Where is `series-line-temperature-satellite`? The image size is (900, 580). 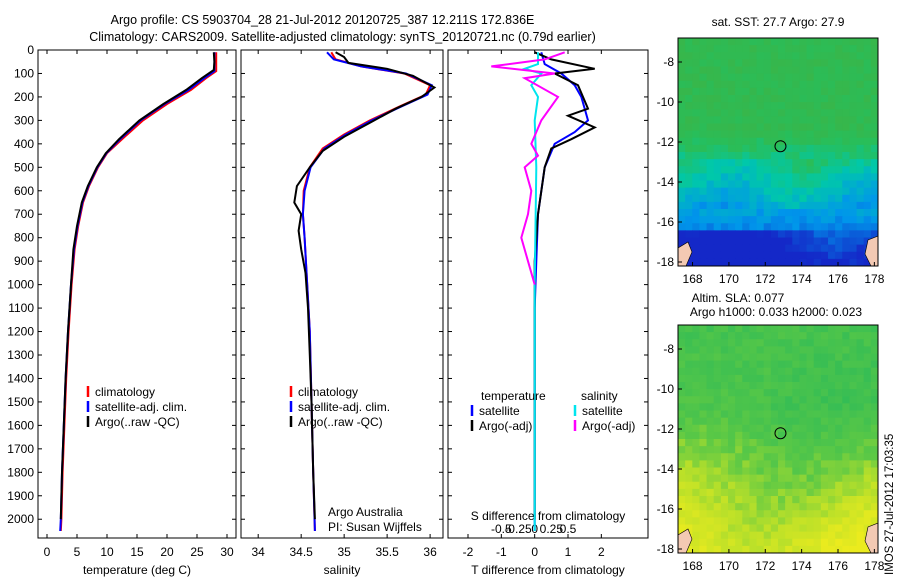
series-line-temperature-satellite is located at coordinates (561, 291).